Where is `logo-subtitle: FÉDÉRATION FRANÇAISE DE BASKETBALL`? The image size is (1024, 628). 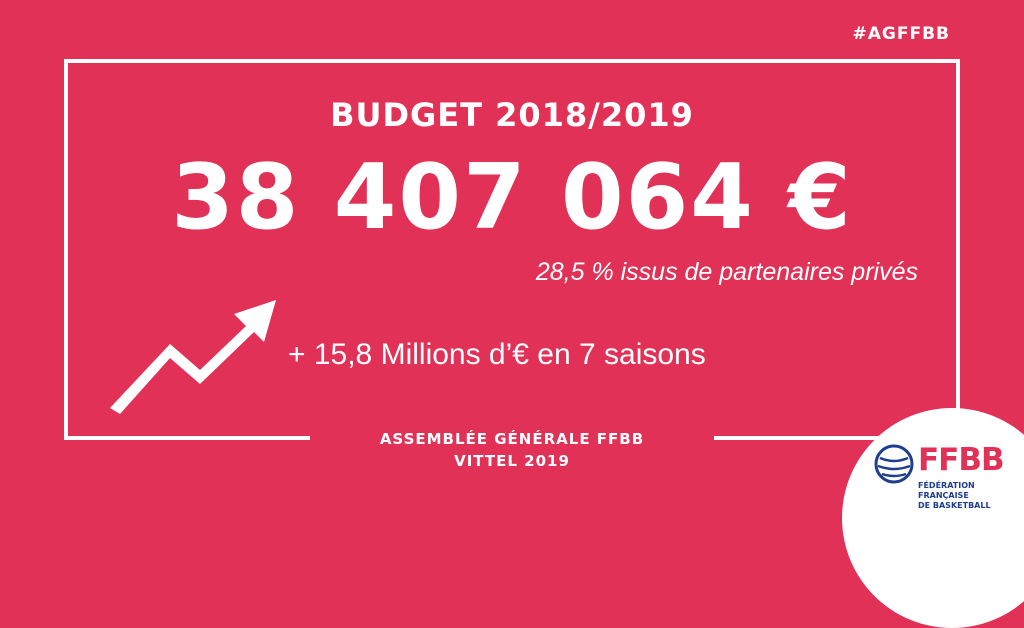
logo-subtitle: FÉDÉRATION FRANÇAISE DE BASKETBALL is located at coordinates (971, 496).